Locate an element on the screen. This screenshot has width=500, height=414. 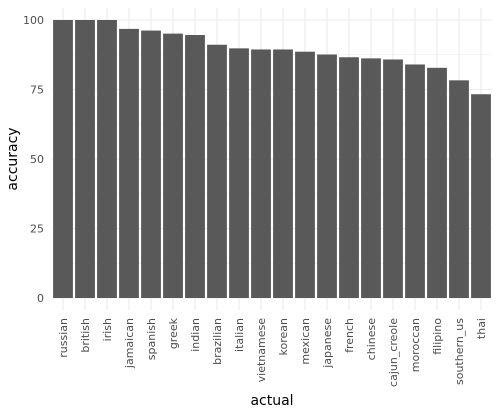
x-tick-label: southern_us is located at coordinates (459, 351).